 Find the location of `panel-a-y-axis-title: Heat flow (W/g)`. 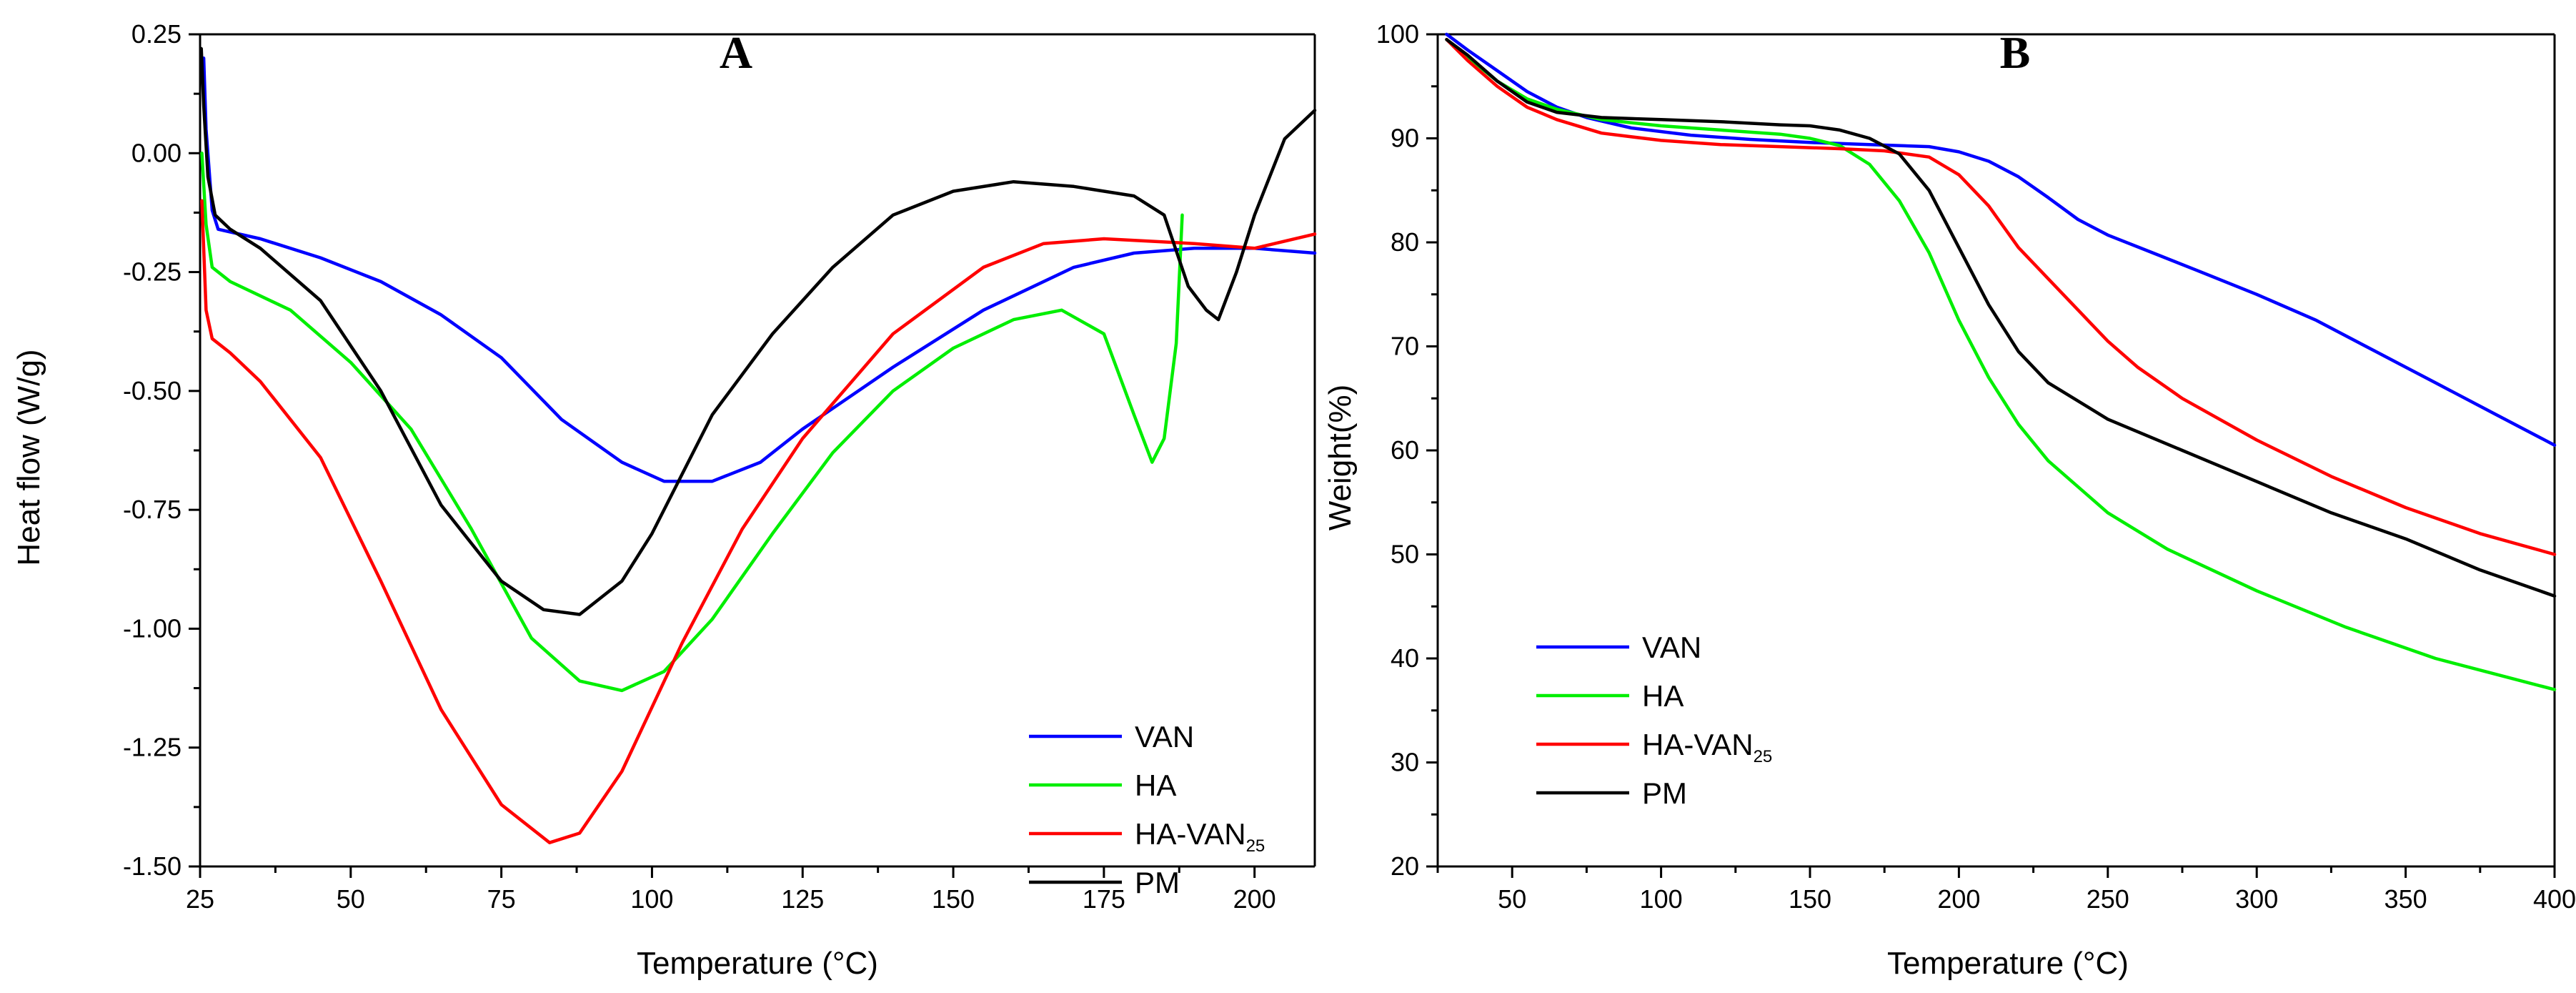

panel-a-y-axis-title: Heat flow (W/g) is located at coordinates (28, 457).